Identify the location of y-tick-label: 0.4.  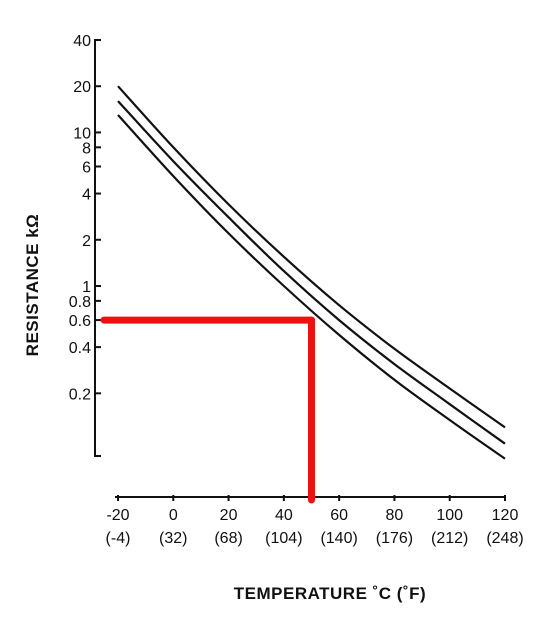
(80, 348).